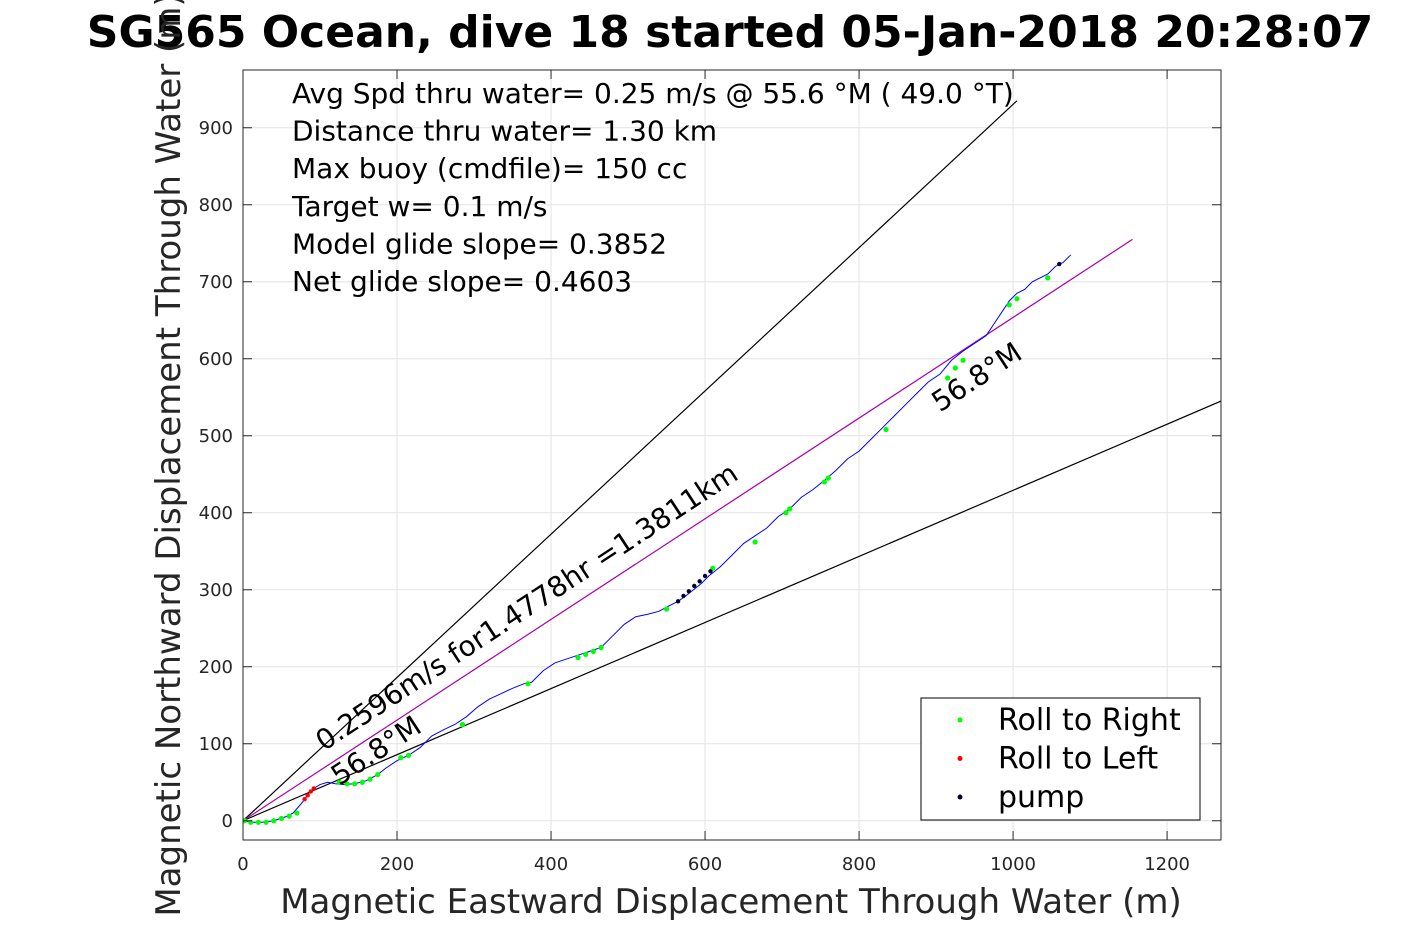 Image resolution: width=1417 pixels, height=945 pixels. Describe the element at coordinates (1041, 797) in the screenshot. I see `legend-entry: pump` at that location.